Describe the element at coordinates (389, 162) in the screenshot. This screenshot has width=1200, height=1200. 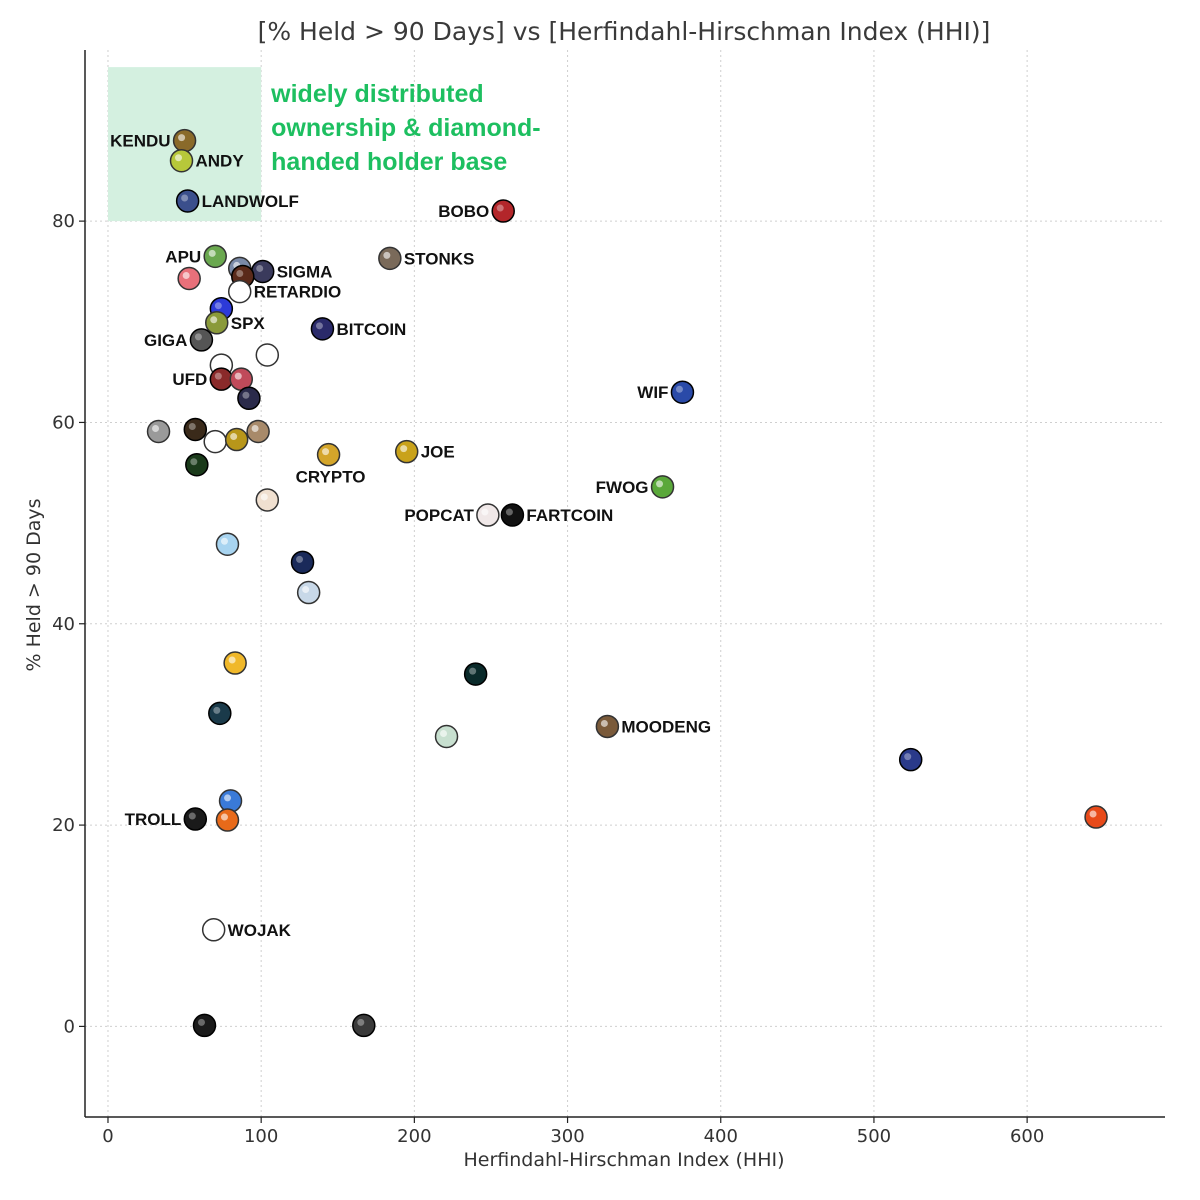
I see `annotation-line: handed holder base` at that location.